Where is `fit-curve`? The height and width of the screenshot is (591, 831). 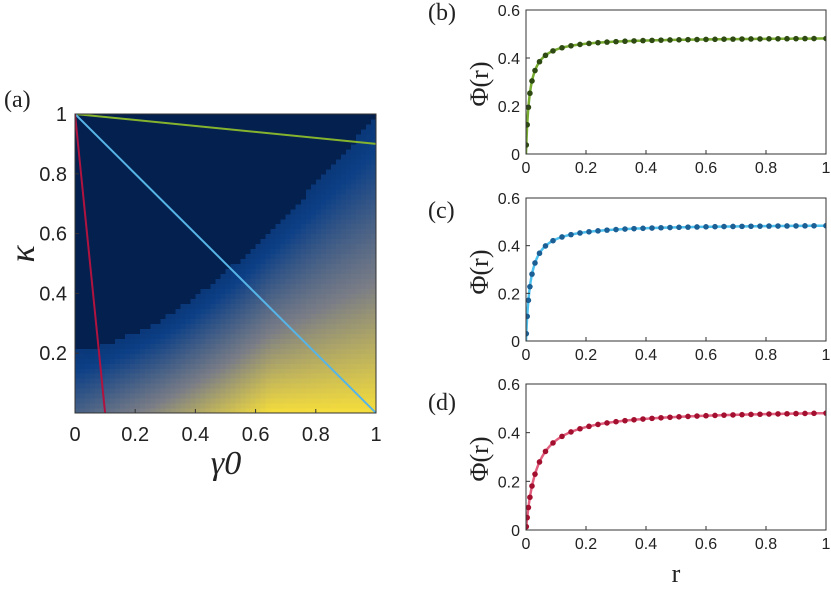
fit-curve is located at coordinates (676, 95).